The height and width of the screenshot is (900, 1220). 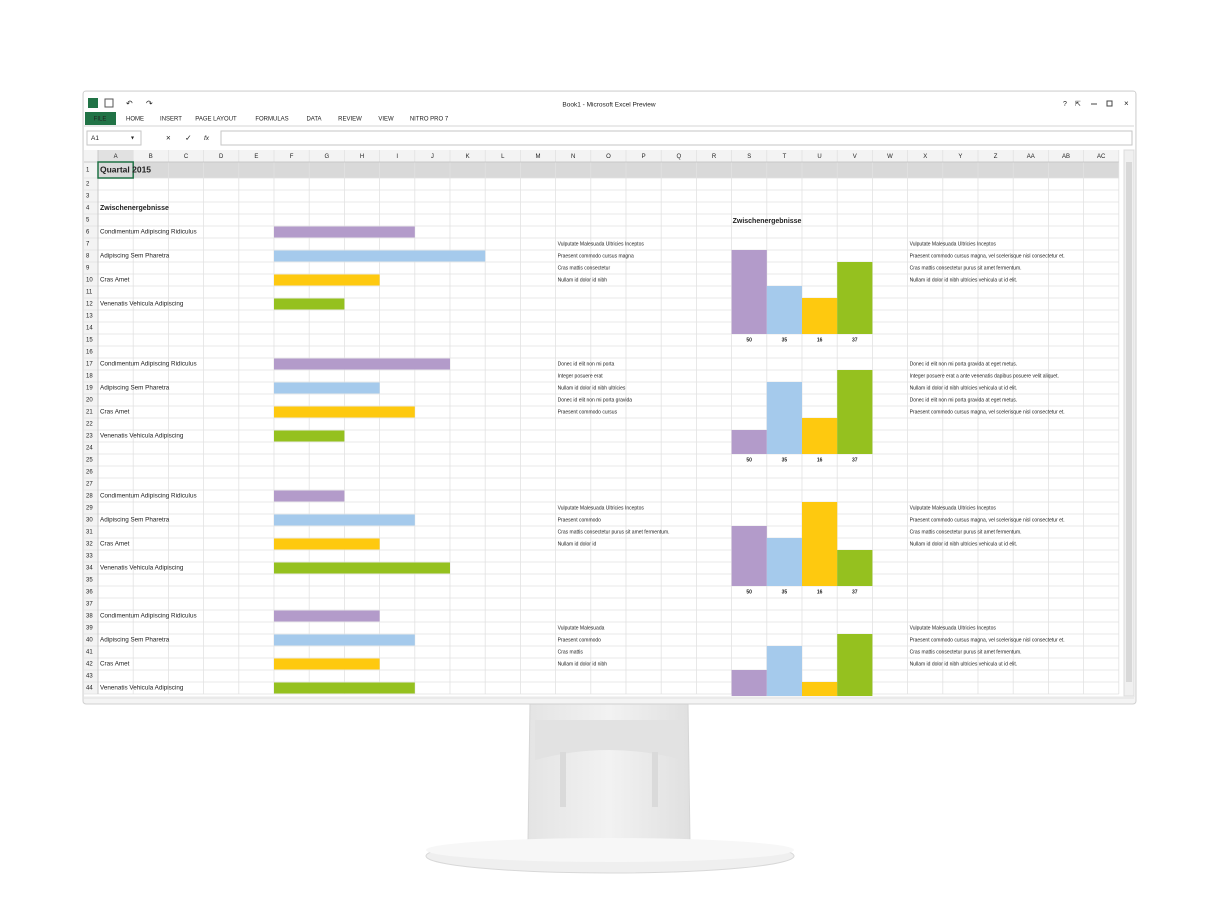 What do you see at coordinates (819, 157) in the screenshot?
I see `column-header: U` at bounding box center [819, 157].